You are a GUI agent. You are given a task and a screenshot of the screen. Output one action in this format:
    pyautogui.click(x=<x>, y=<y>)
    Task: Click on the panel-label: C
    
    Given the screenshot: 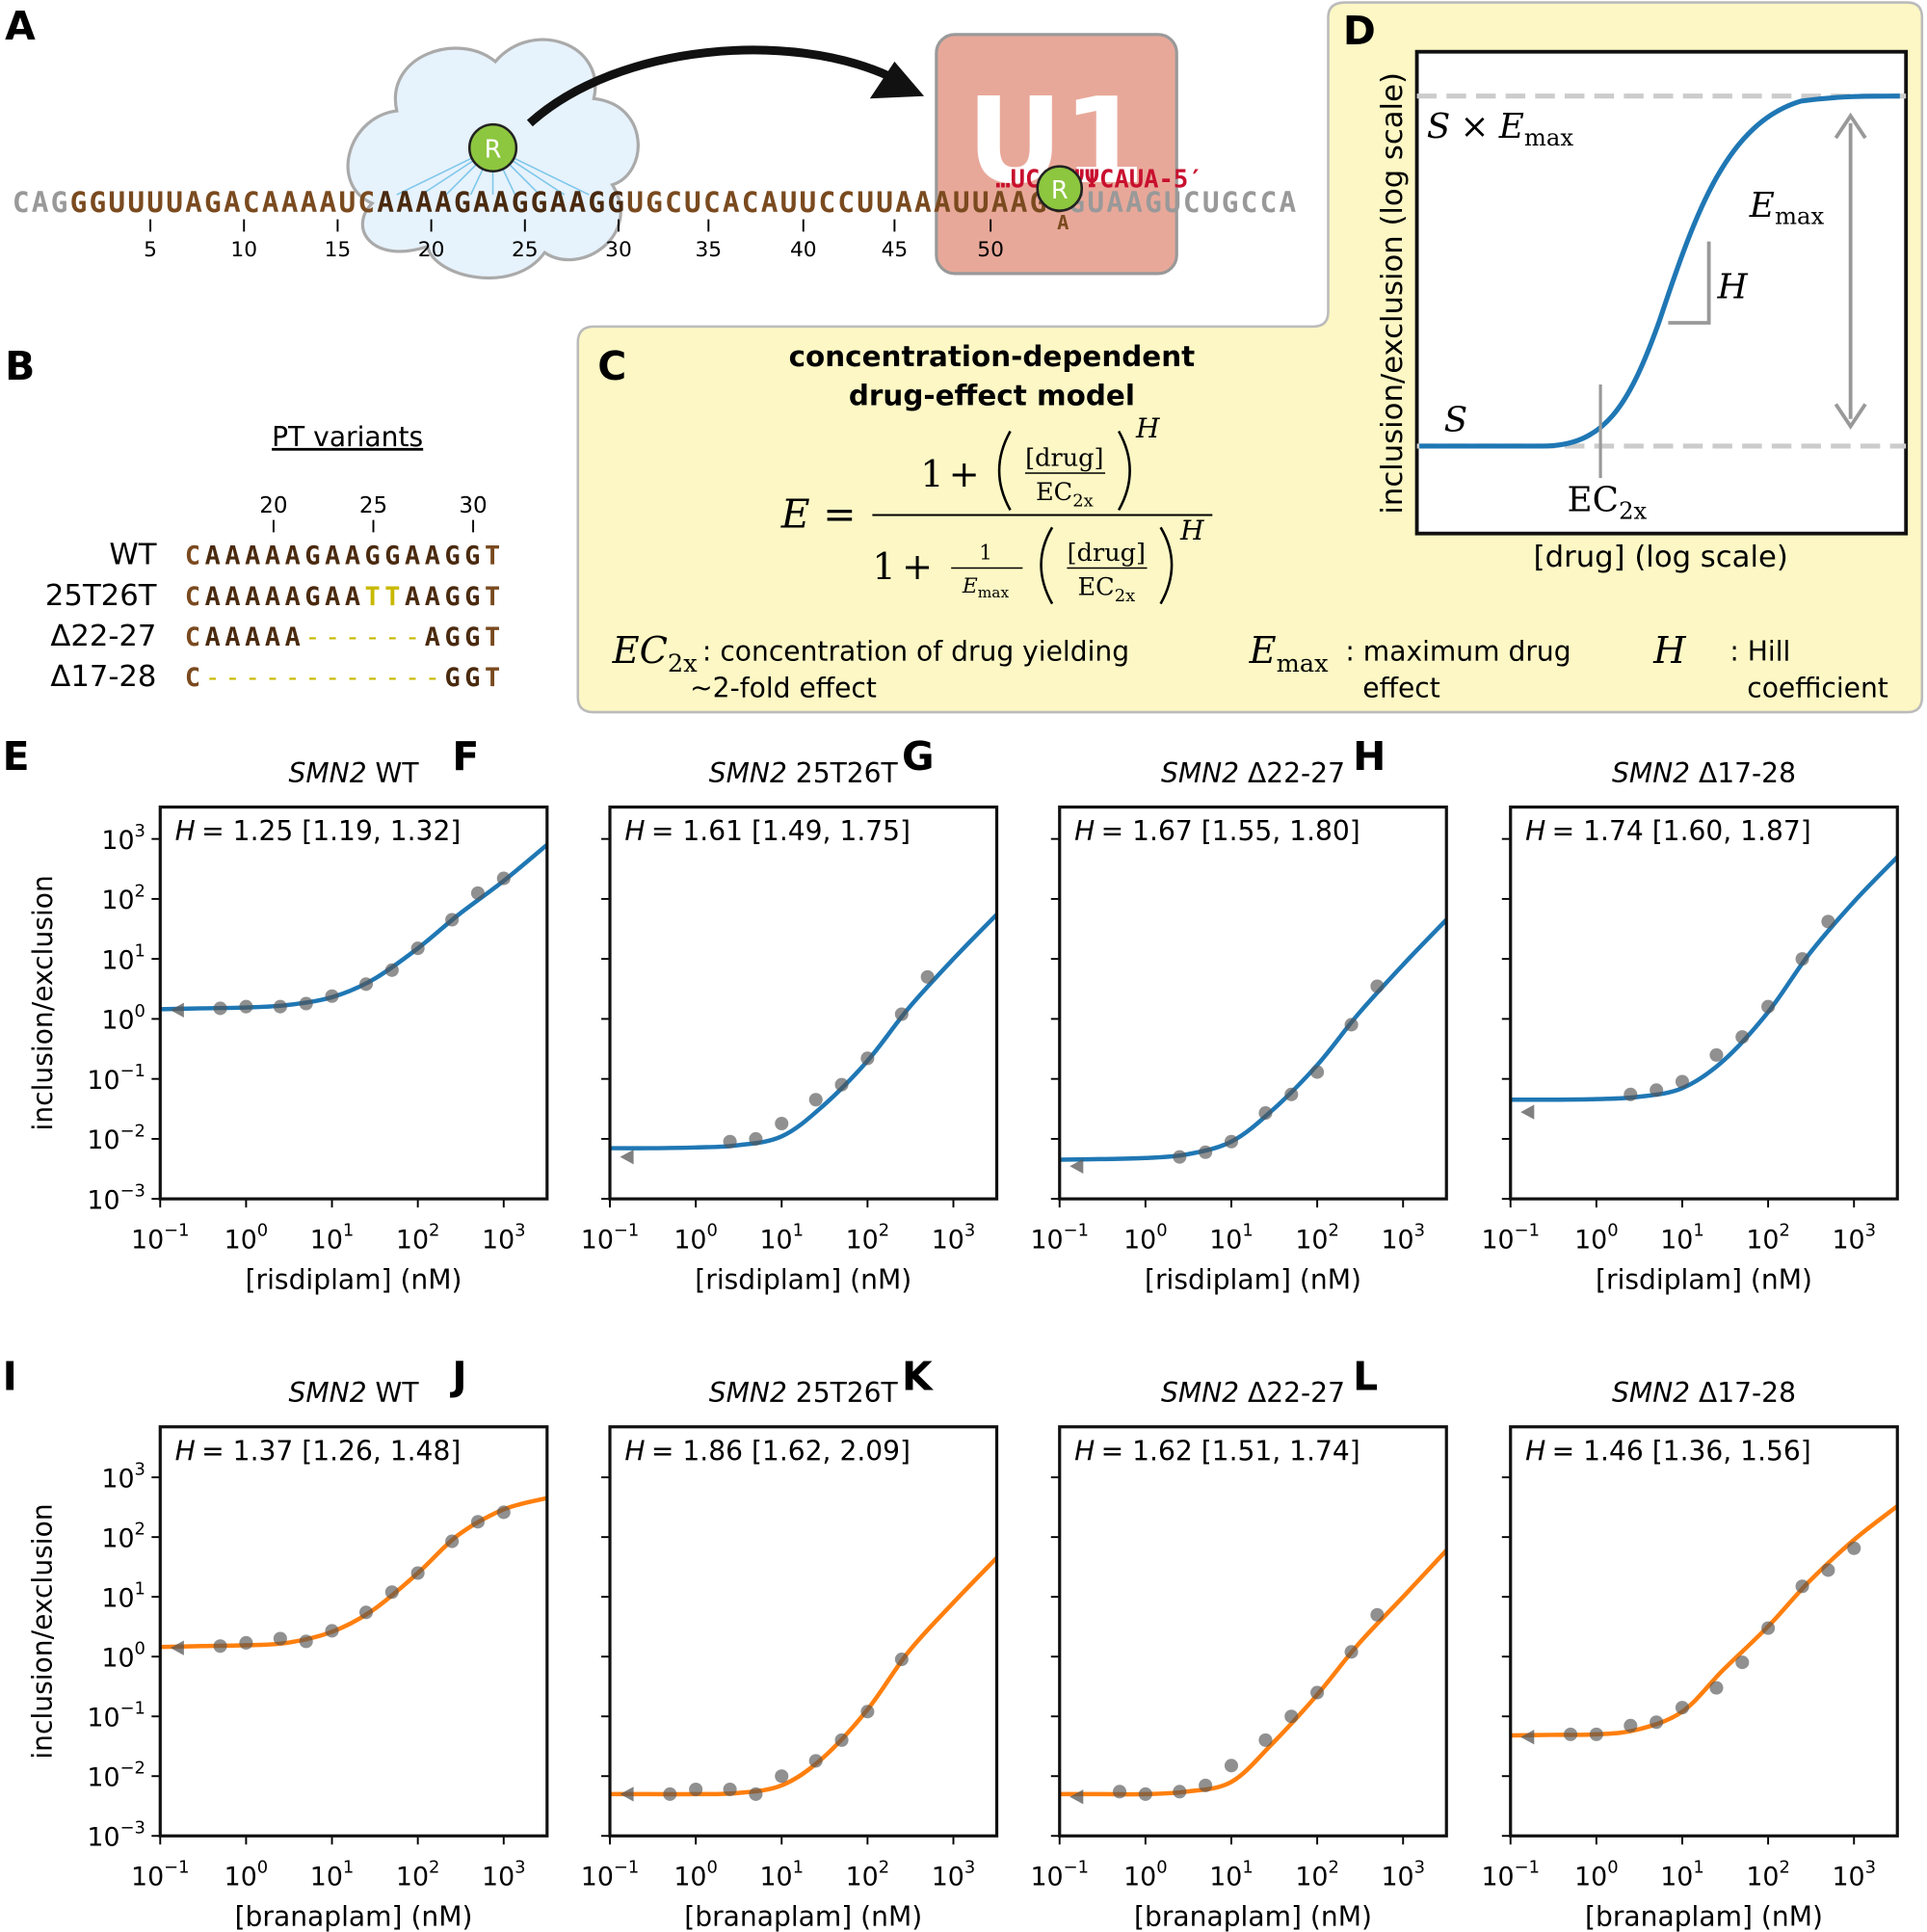 What is the action you would take?
    pyautogui.click(x=611, y=366)
    